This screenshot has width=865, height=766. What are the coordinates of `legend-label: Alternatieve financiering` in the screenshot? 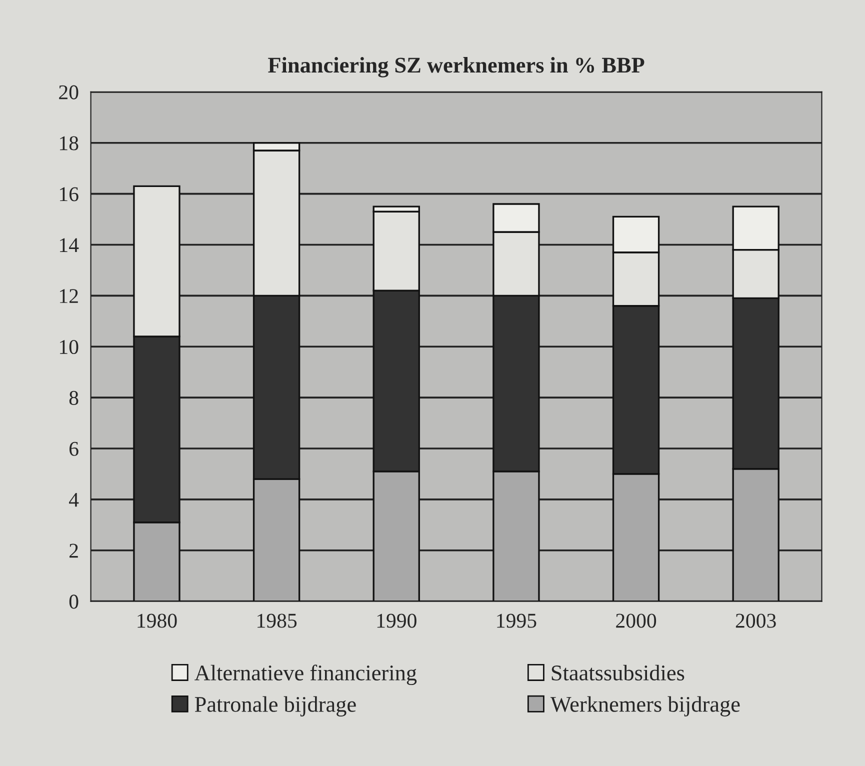 It's located at (305, 675).